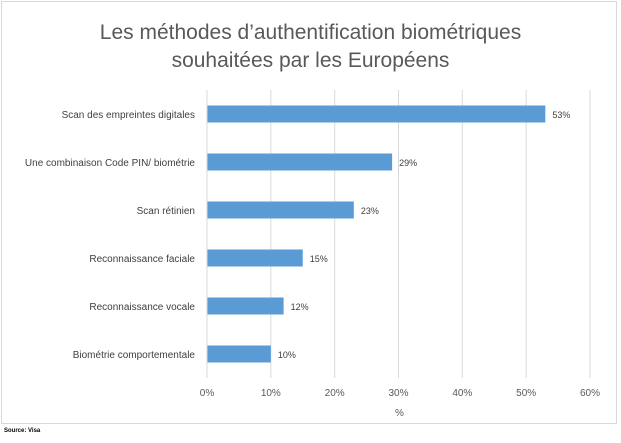  Describe the element at coordinates (142, 259) in the screenshot. I see `category-label-3: Reconnaissance faciale` at that location.